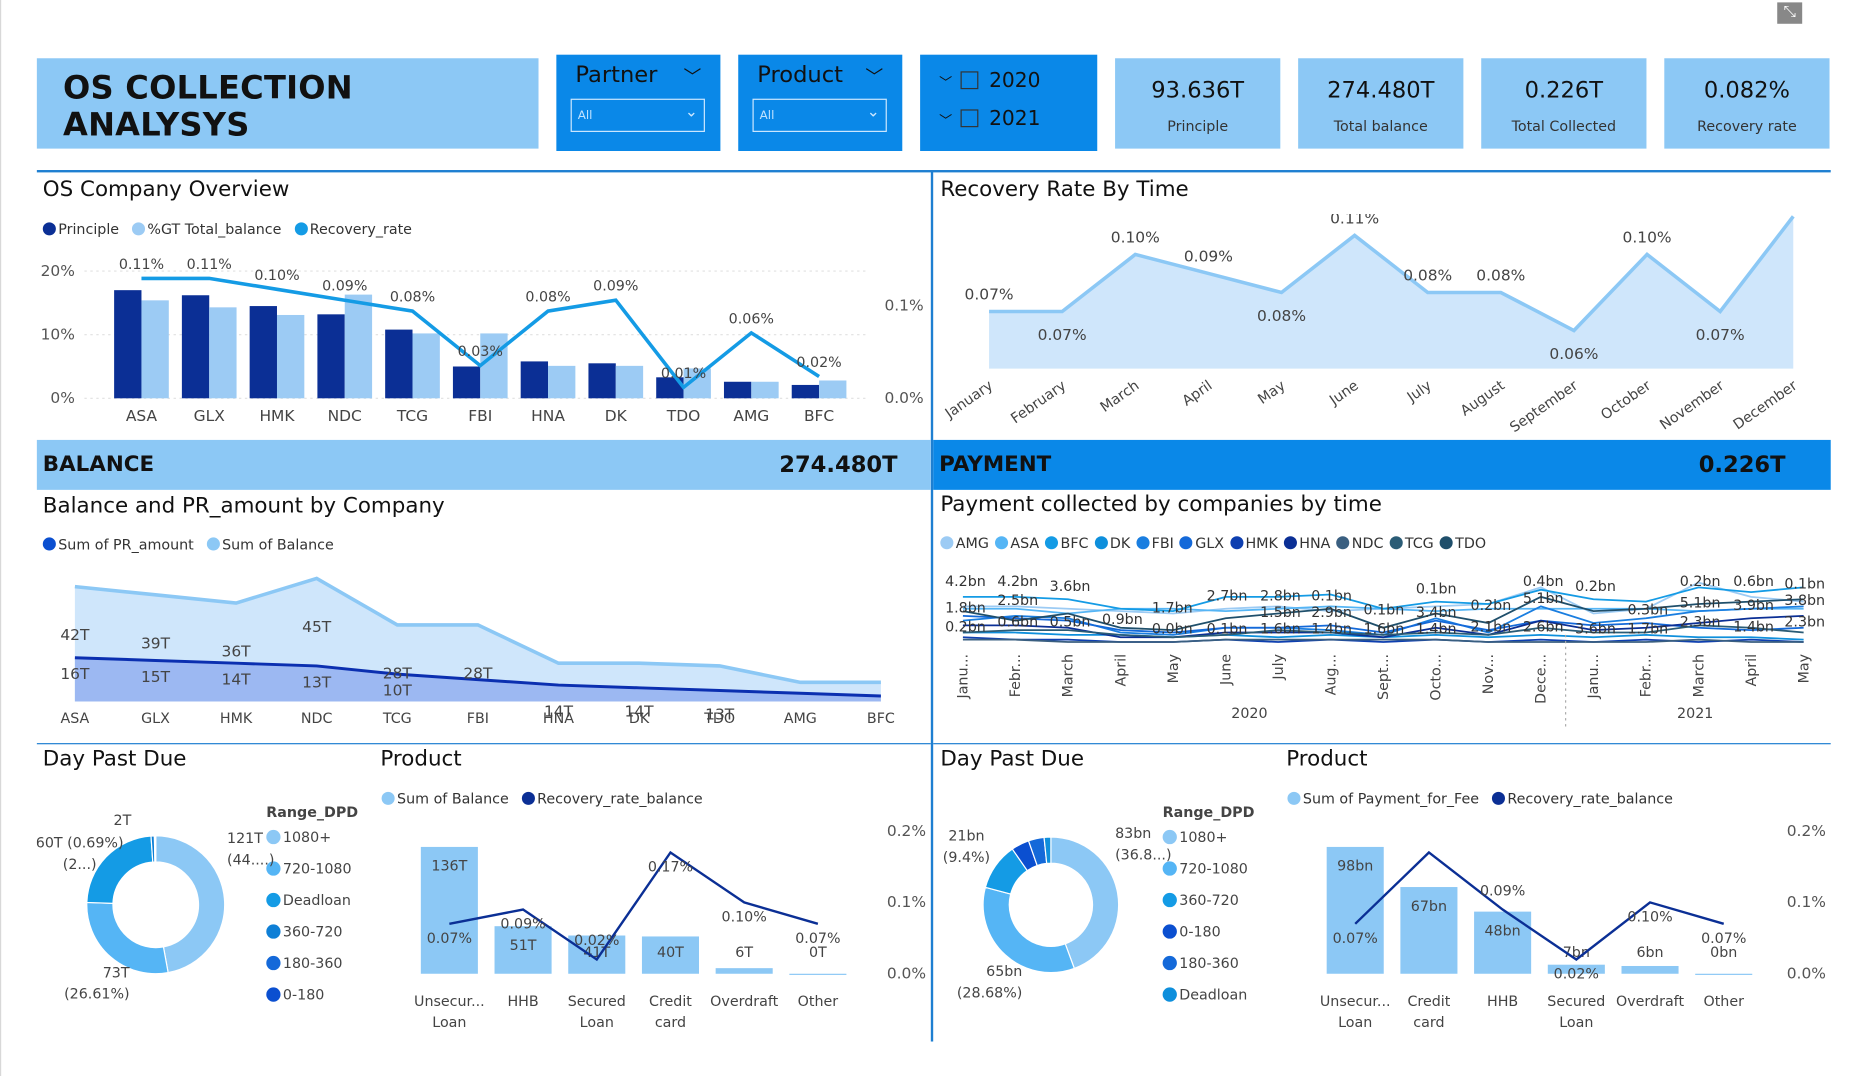 The height and width of the screenshot is (1076, 1864). I want to click on pr-amount-line, so click(477, 677).